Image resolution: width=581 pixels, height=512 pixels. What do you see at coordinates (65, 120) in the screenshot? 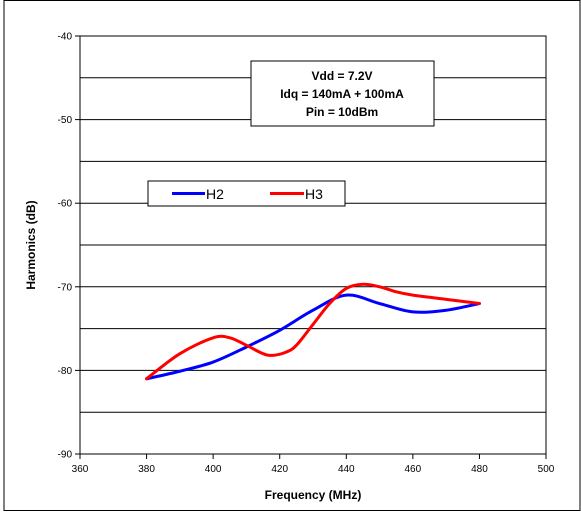
I see `y-tick-label: -50` at bounding box center [65, 120].